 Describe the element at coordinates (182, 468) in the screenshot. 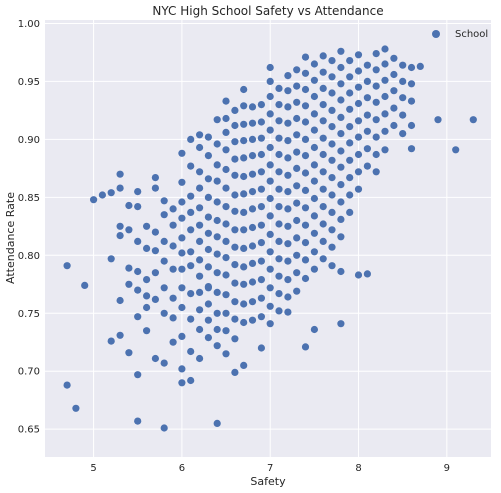

I see `x-tick-label: 6` at that location.